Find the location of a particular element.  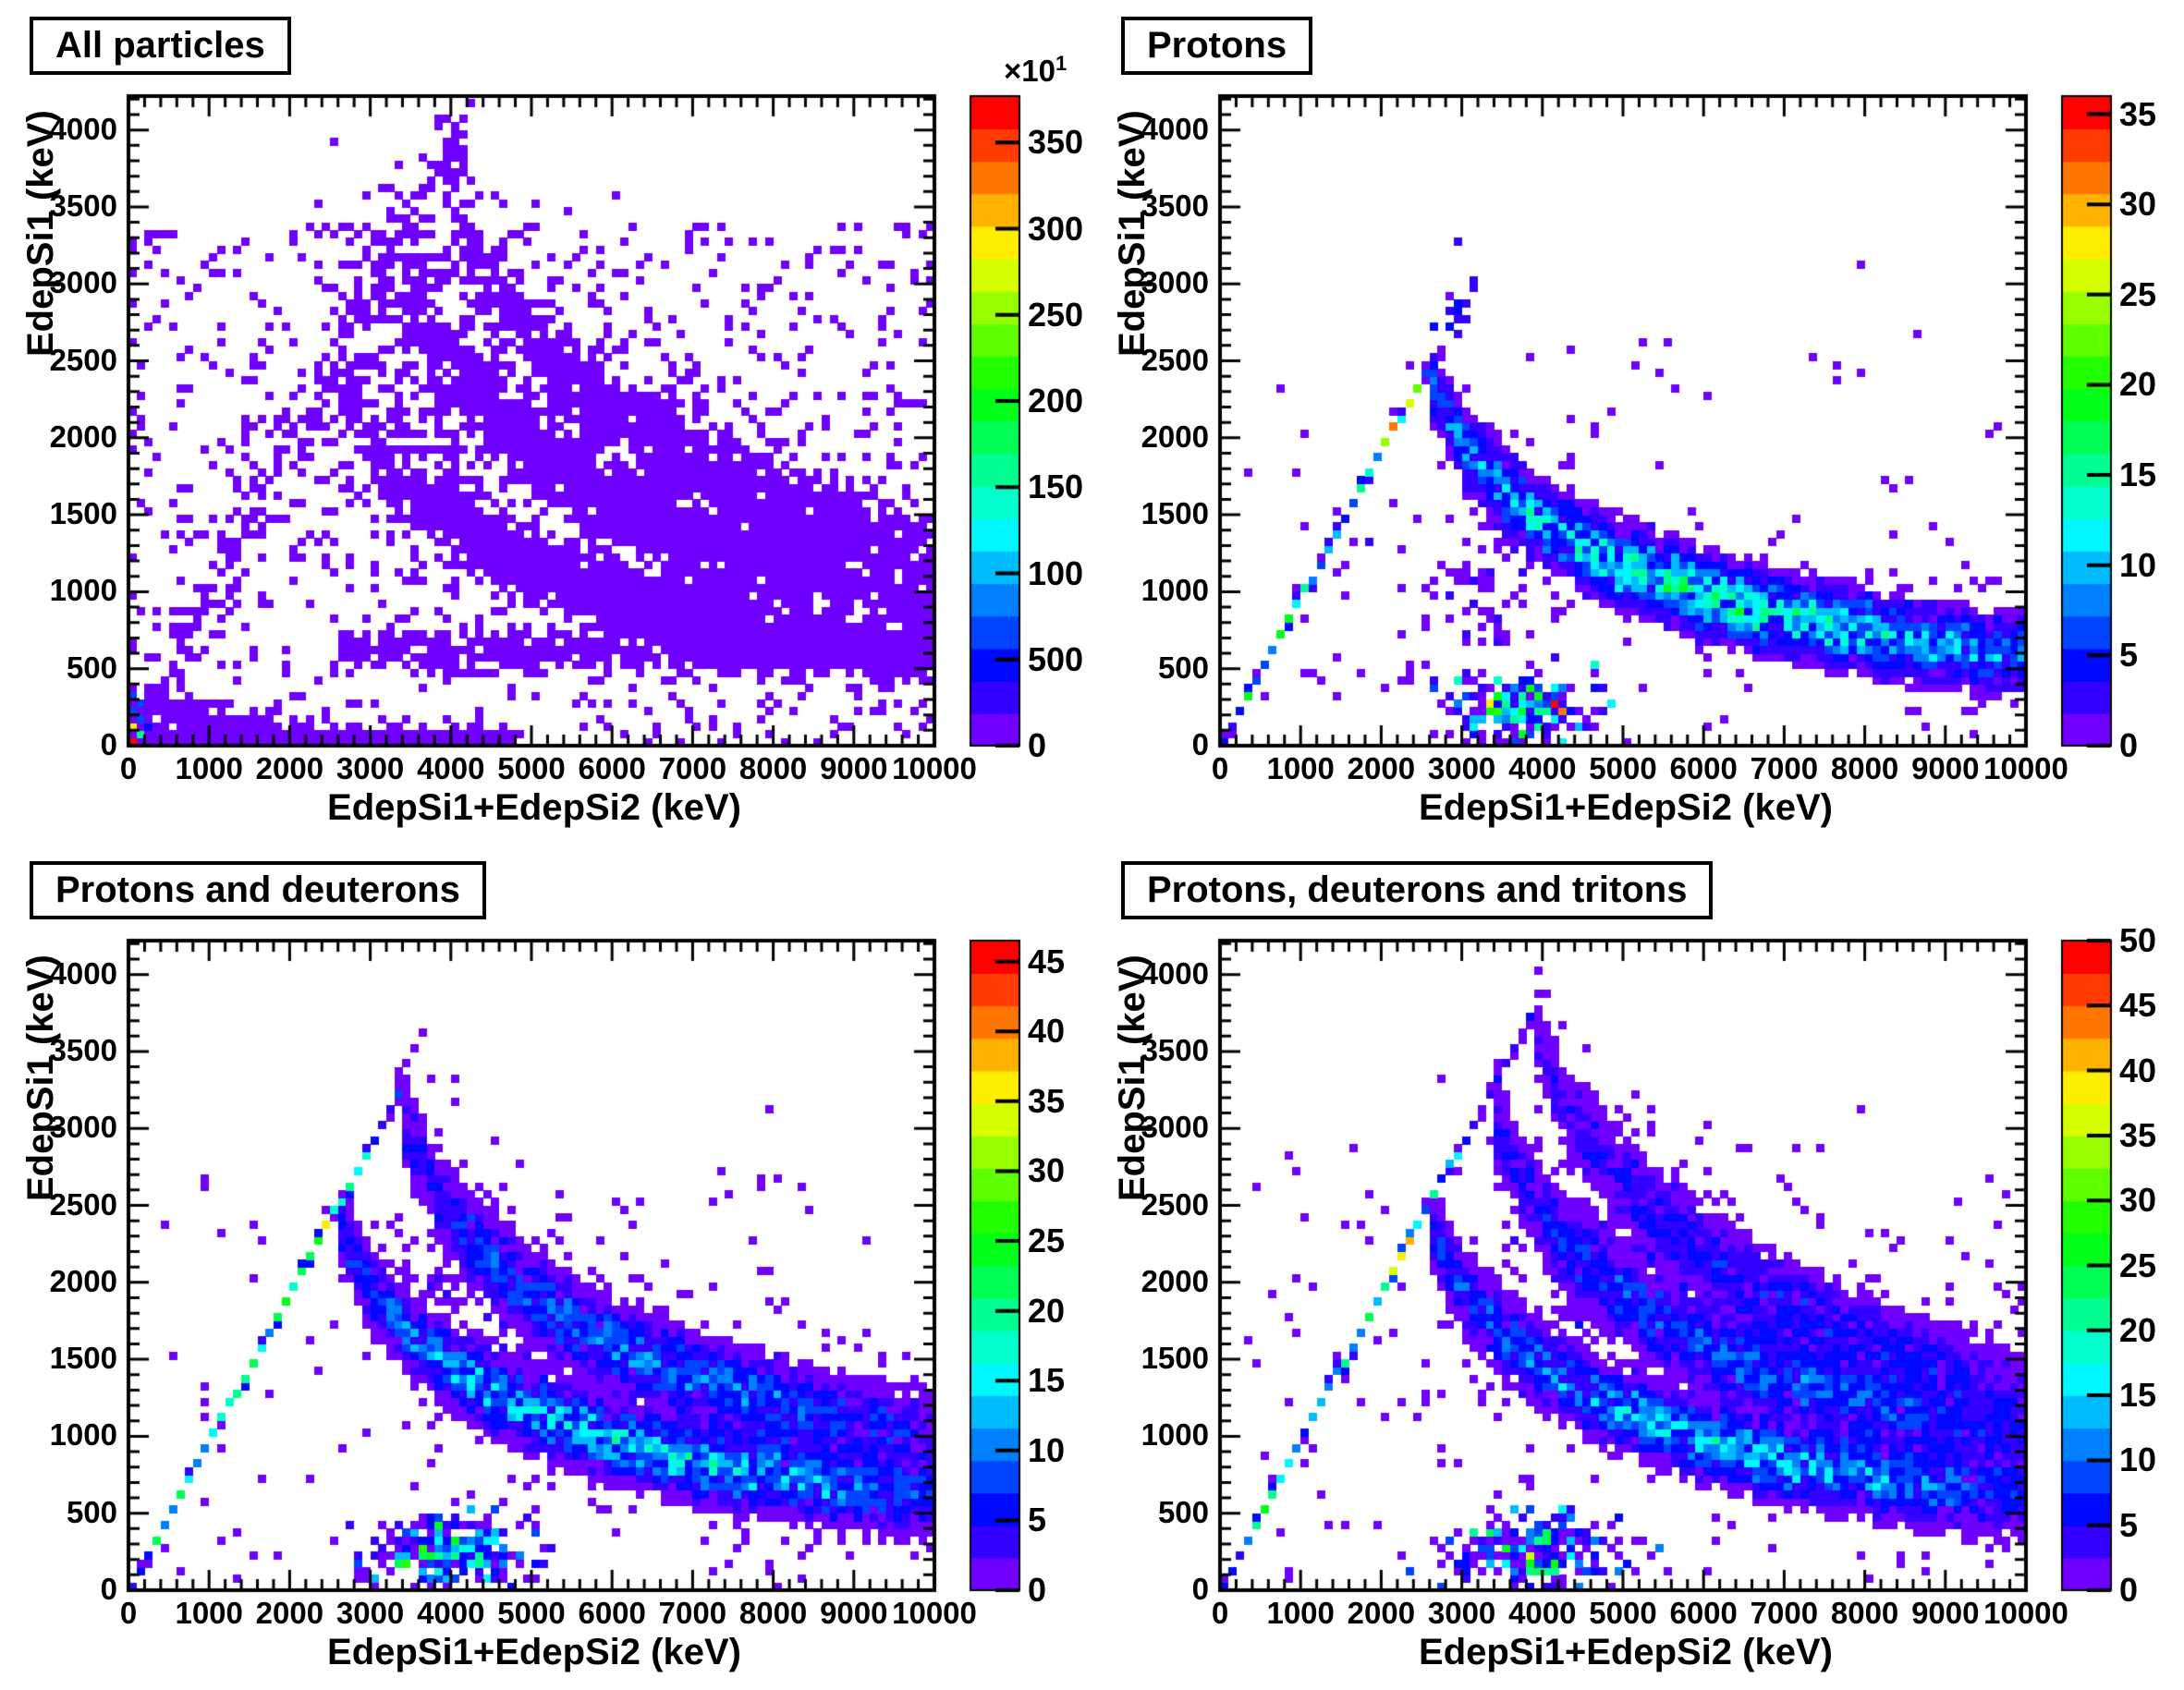

colorbar-tick-label: 150 is located at coordinates (1056, 487).